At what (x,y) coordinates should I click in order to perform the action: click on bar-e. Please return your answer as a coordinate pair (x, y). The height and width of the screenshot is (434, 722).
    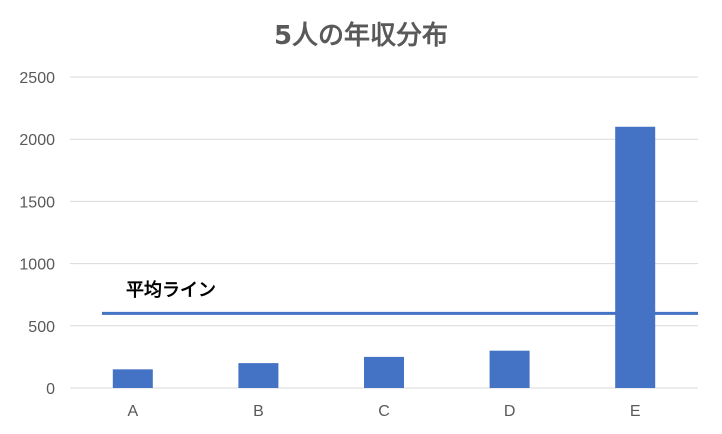
    Looking at the image, I should click on (635, 257).